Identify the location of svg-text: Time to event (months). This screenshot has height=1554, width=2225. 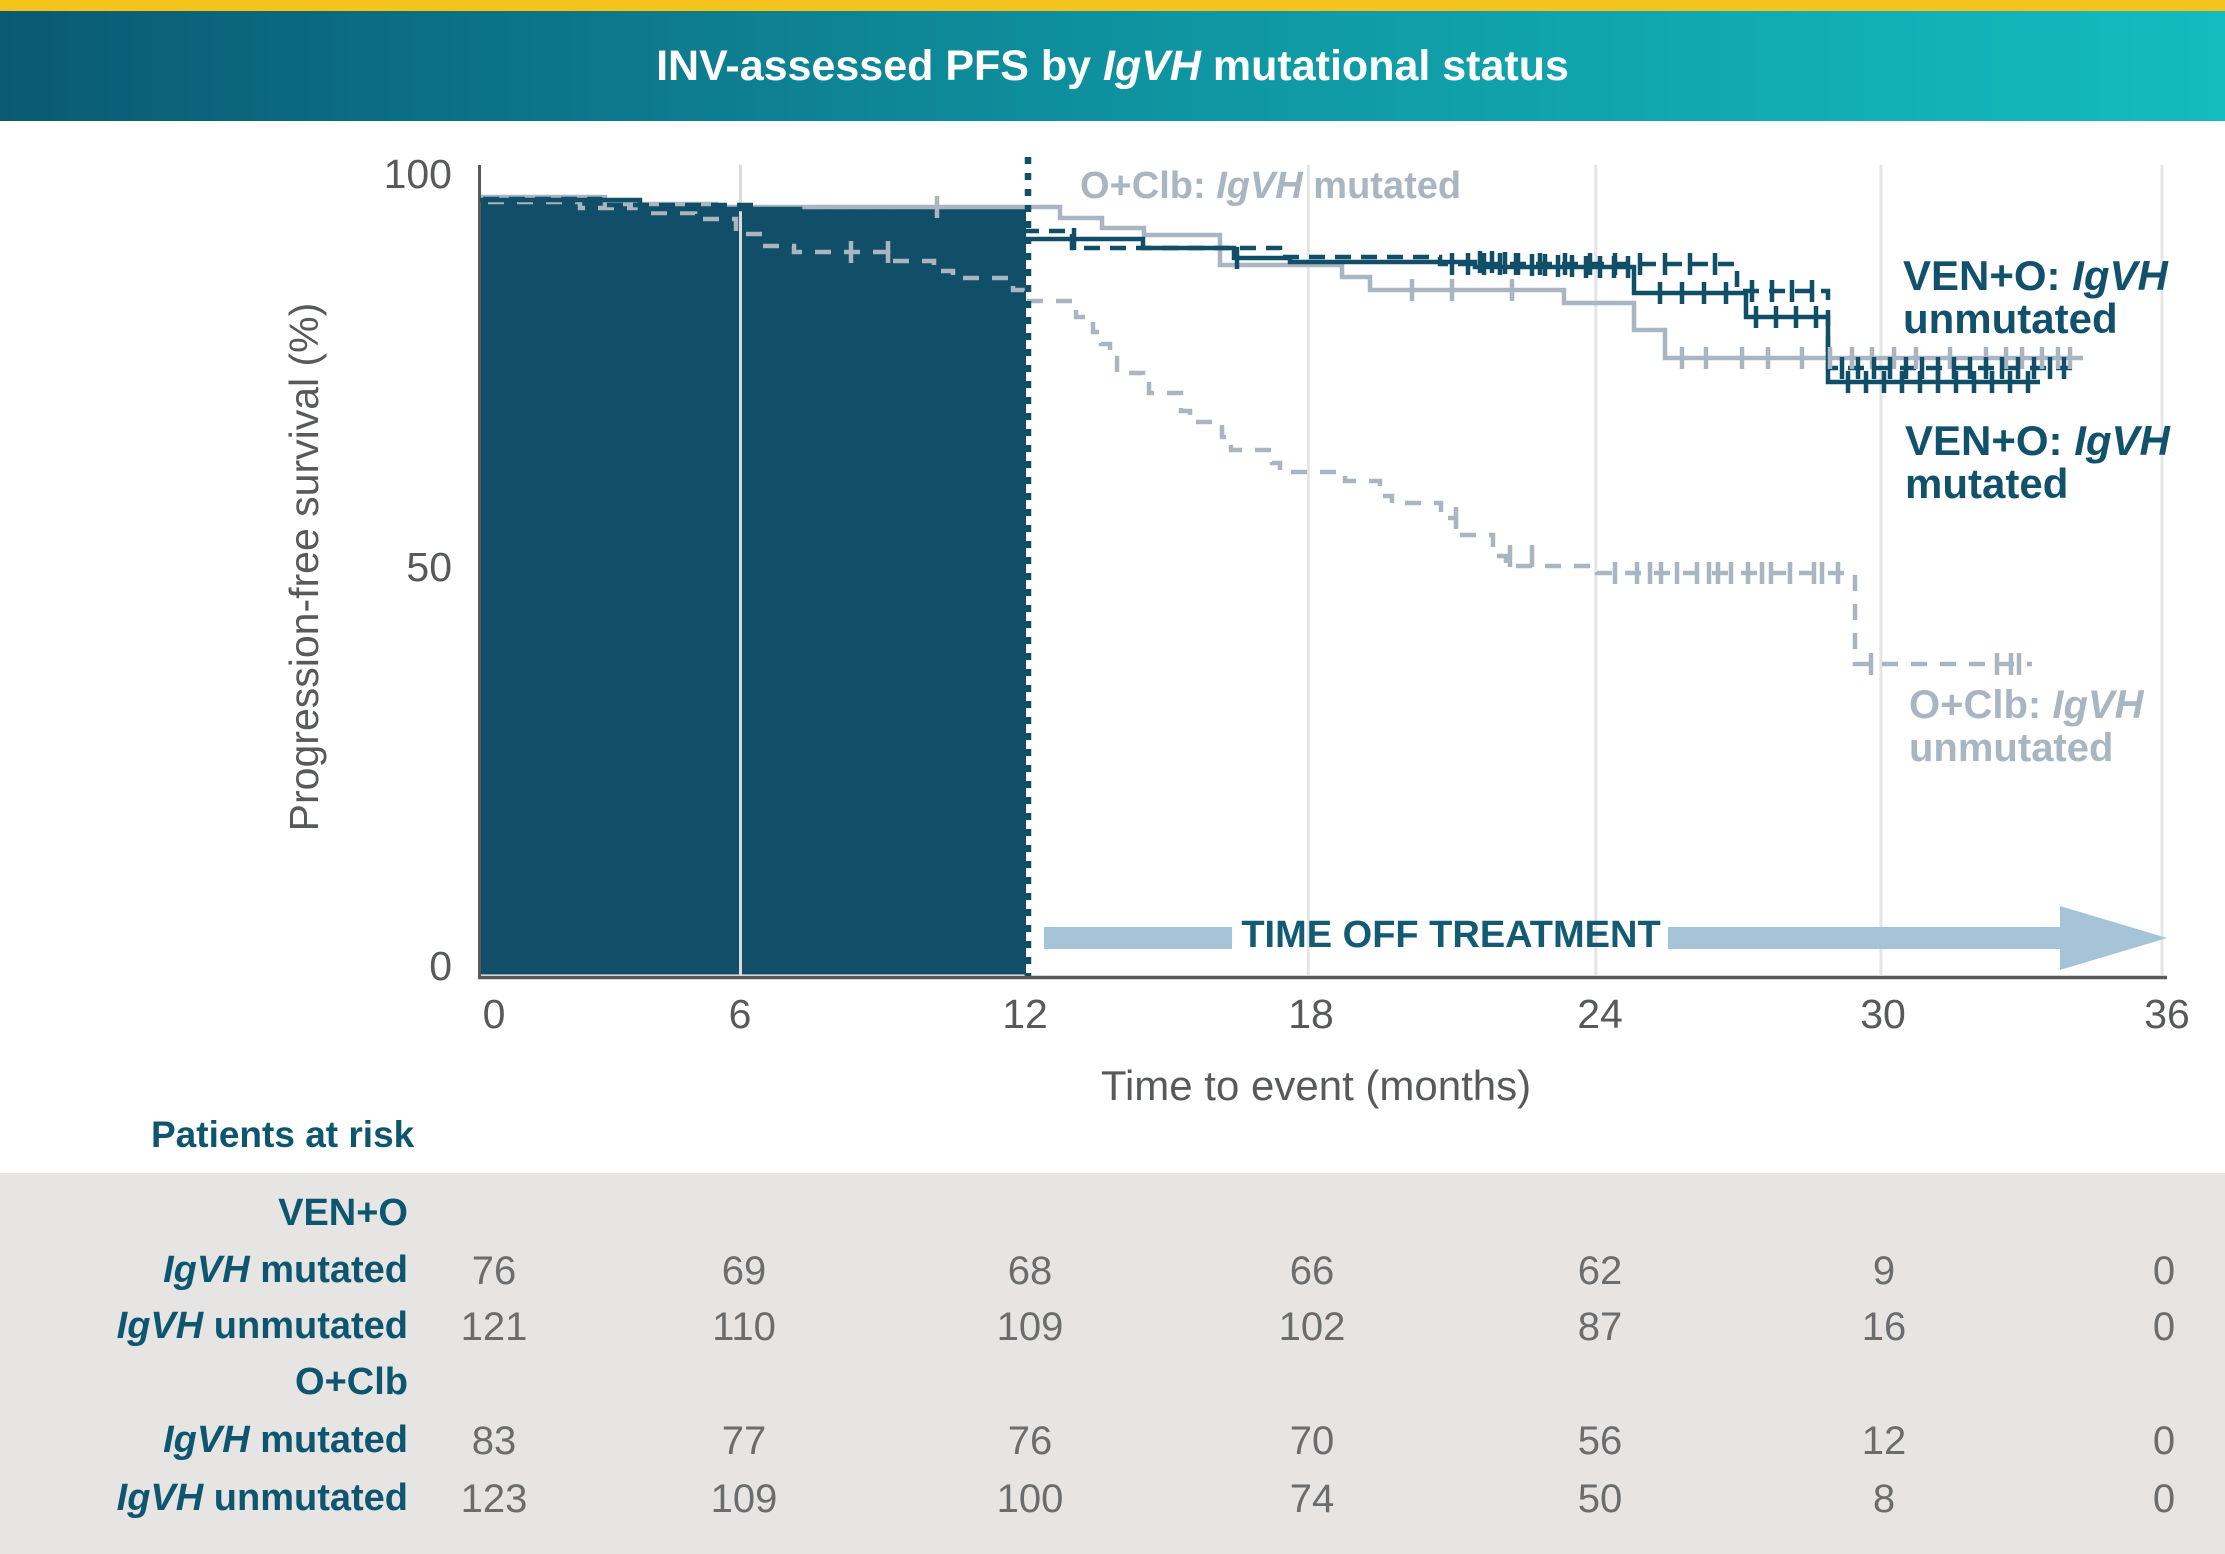
(1316, 1085).